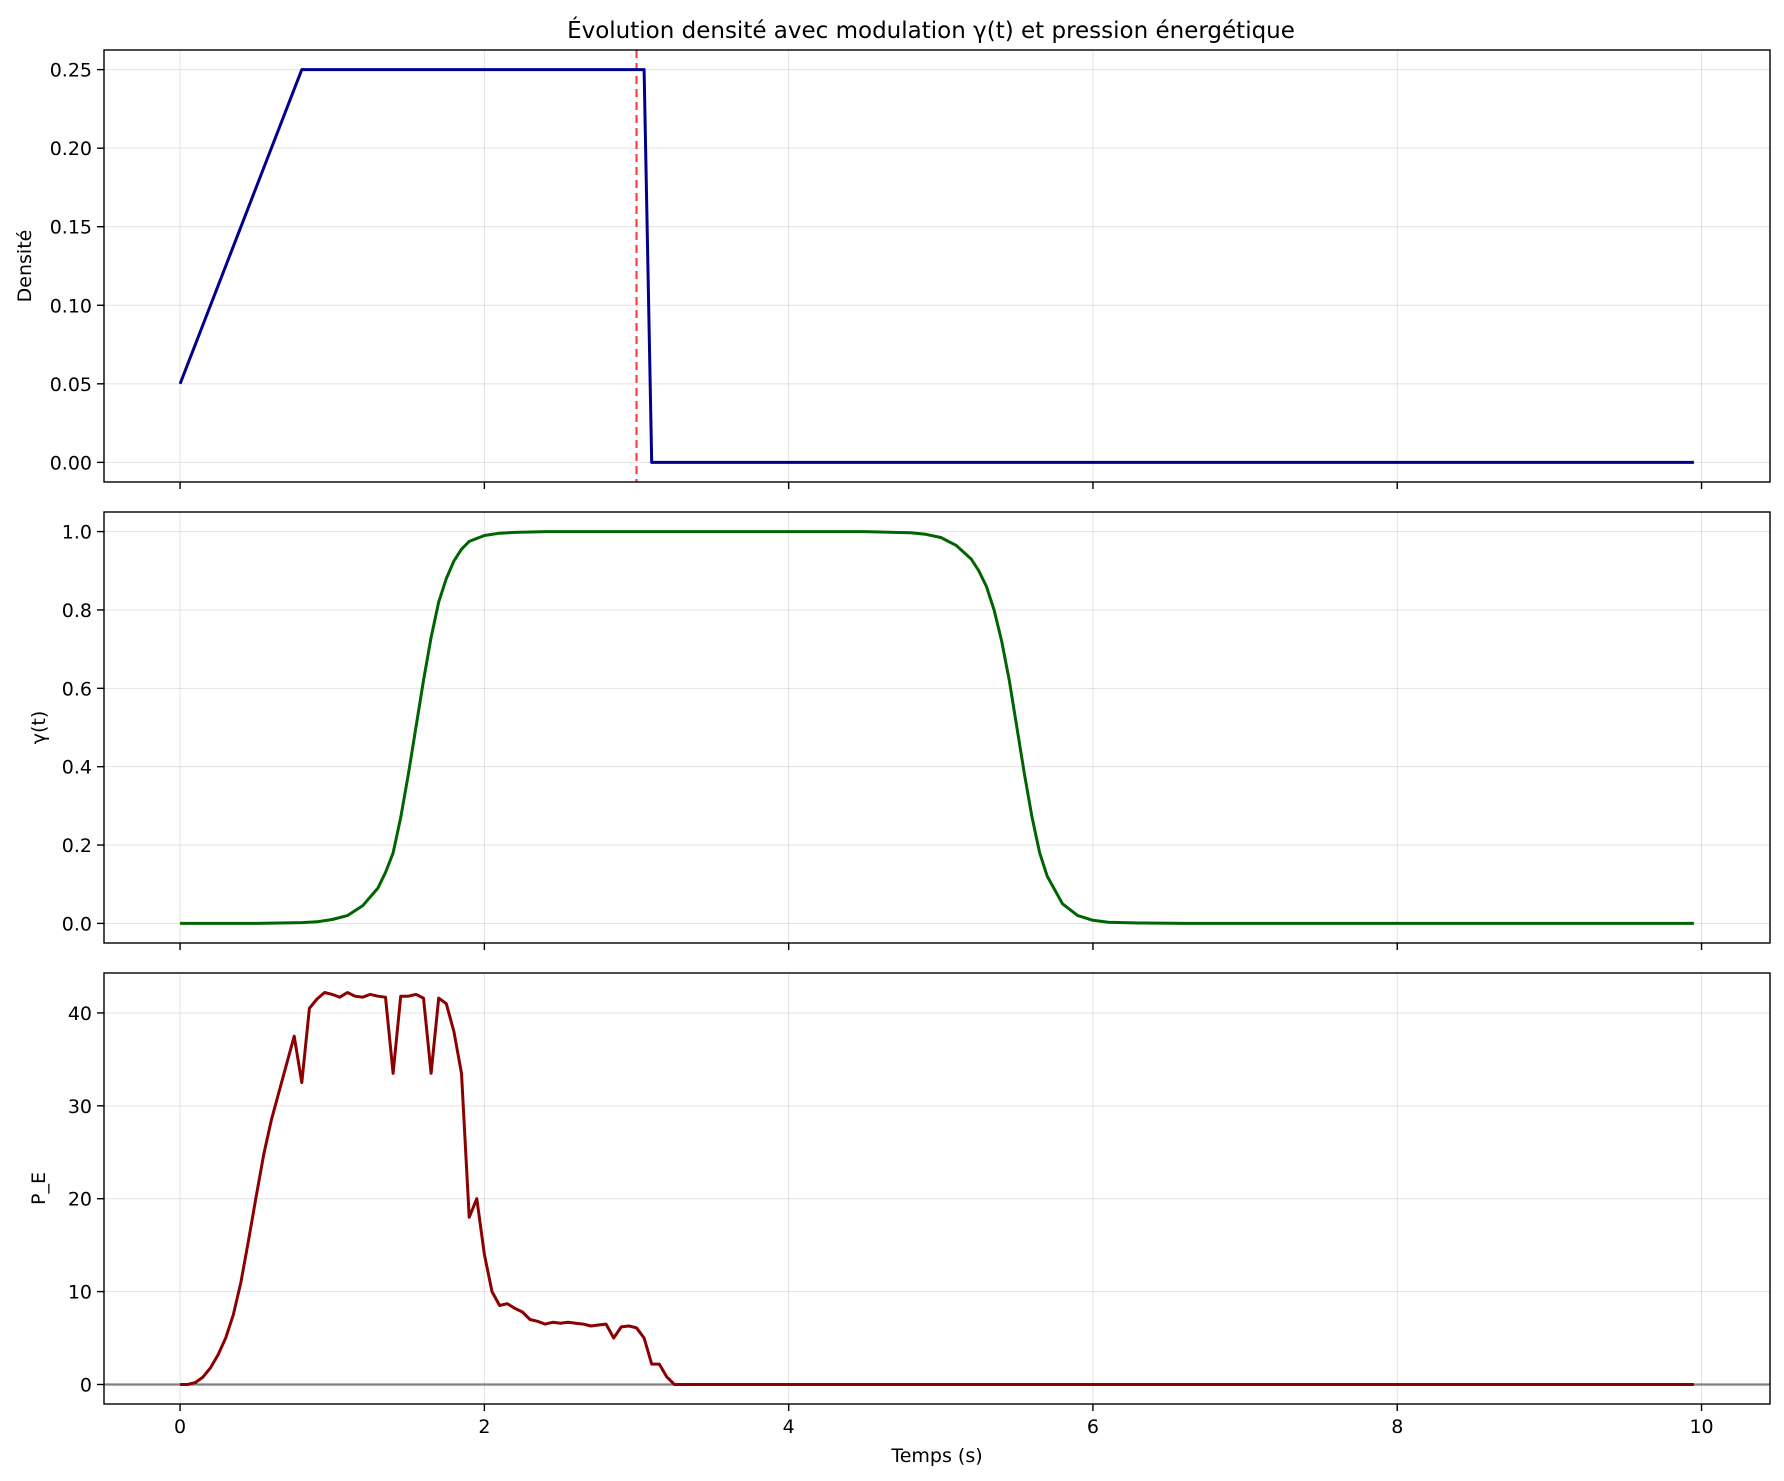 This screenshot has height=1481, width=1784. I want to click on x-tick-label-0: 0, so click(180, 1427).